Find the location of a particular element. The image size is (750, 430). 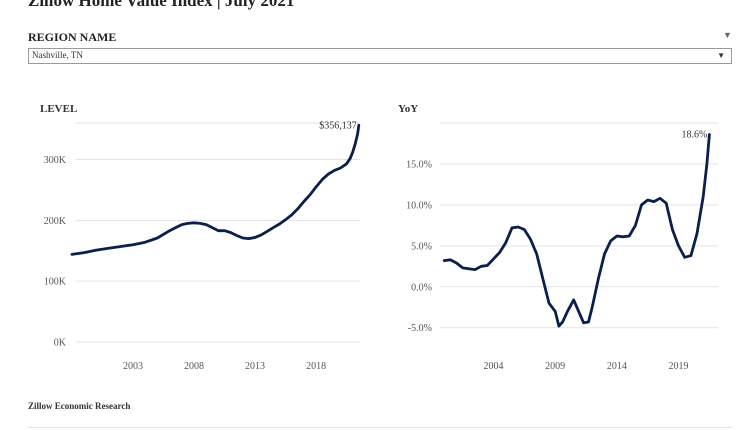

y-tick-label: 0K is located at coordinates (60, 343).